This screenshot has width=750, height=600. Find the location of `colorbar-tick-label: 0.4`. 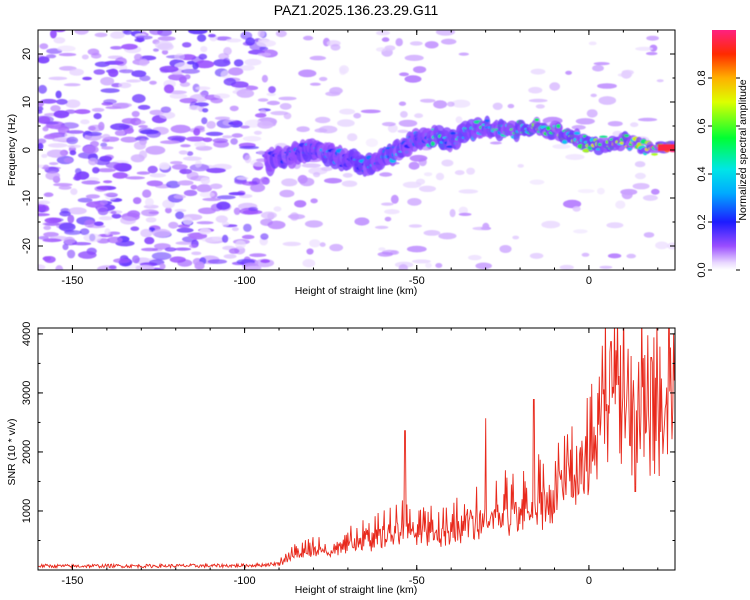

colorbar-tick-label: 0.4 is located at coordinates (702, 173).